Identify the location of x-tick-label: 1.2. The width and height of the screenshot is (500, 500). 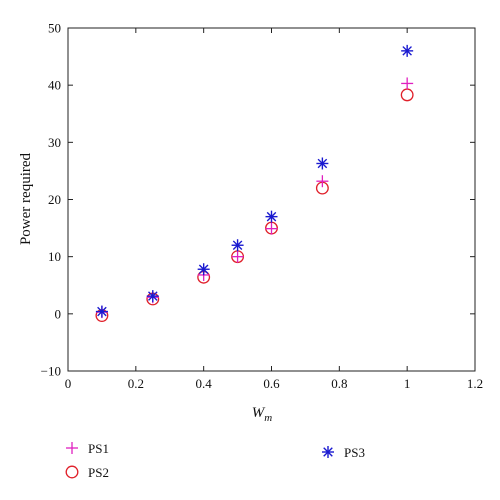
(475, 383).